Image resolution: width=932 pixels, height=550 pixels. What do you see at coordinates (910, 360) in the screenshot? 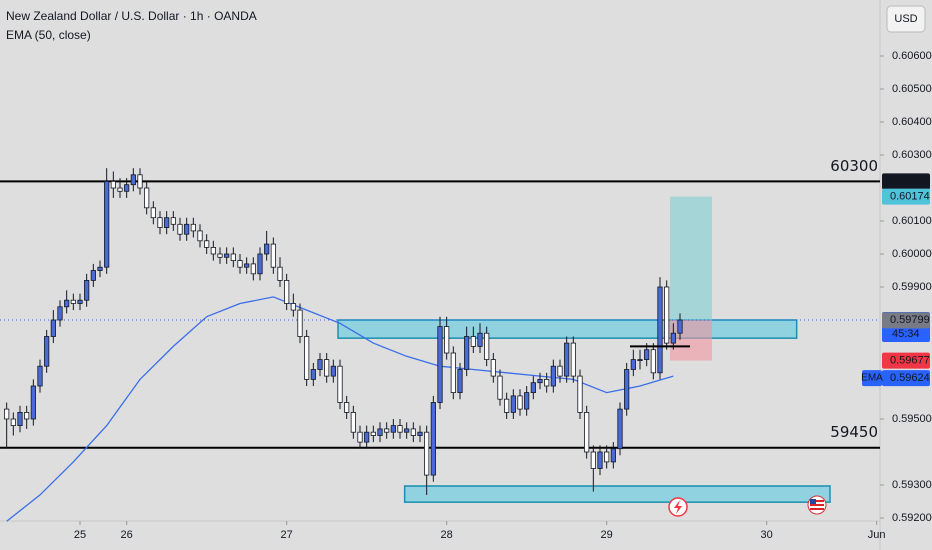
I see `price-label: 0.59677` at bounding box center [910, 360].